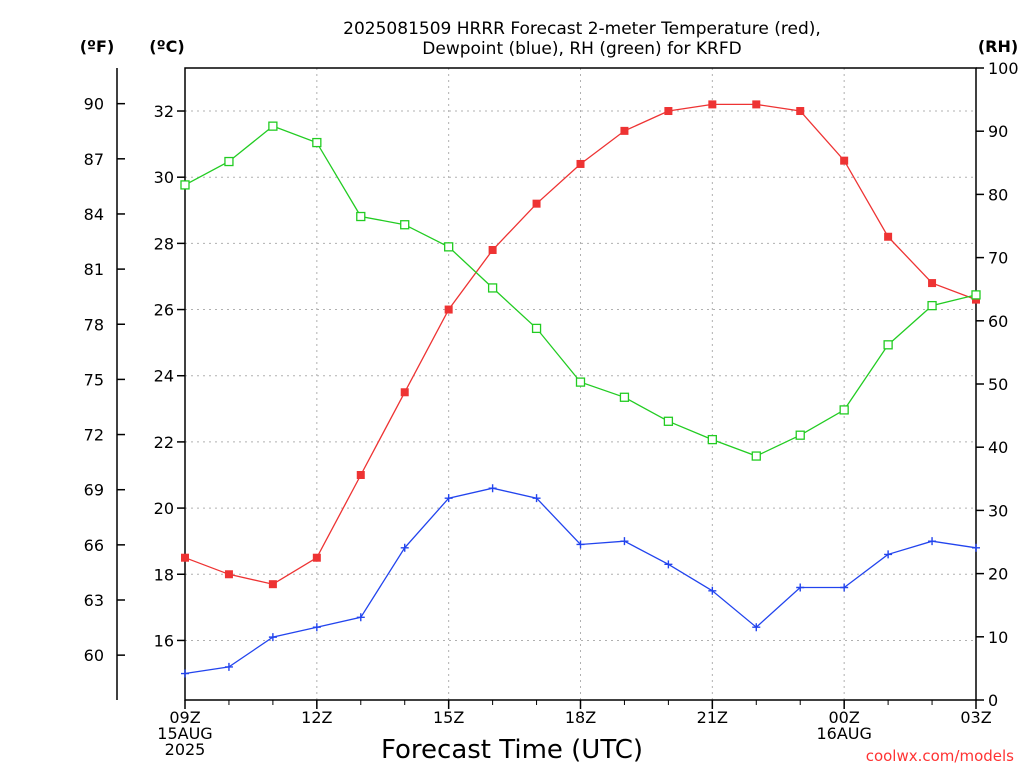 The width and height of the screenshot is (1024, 768). I want to click on rh-tick-label: 90, so click(998, 131).